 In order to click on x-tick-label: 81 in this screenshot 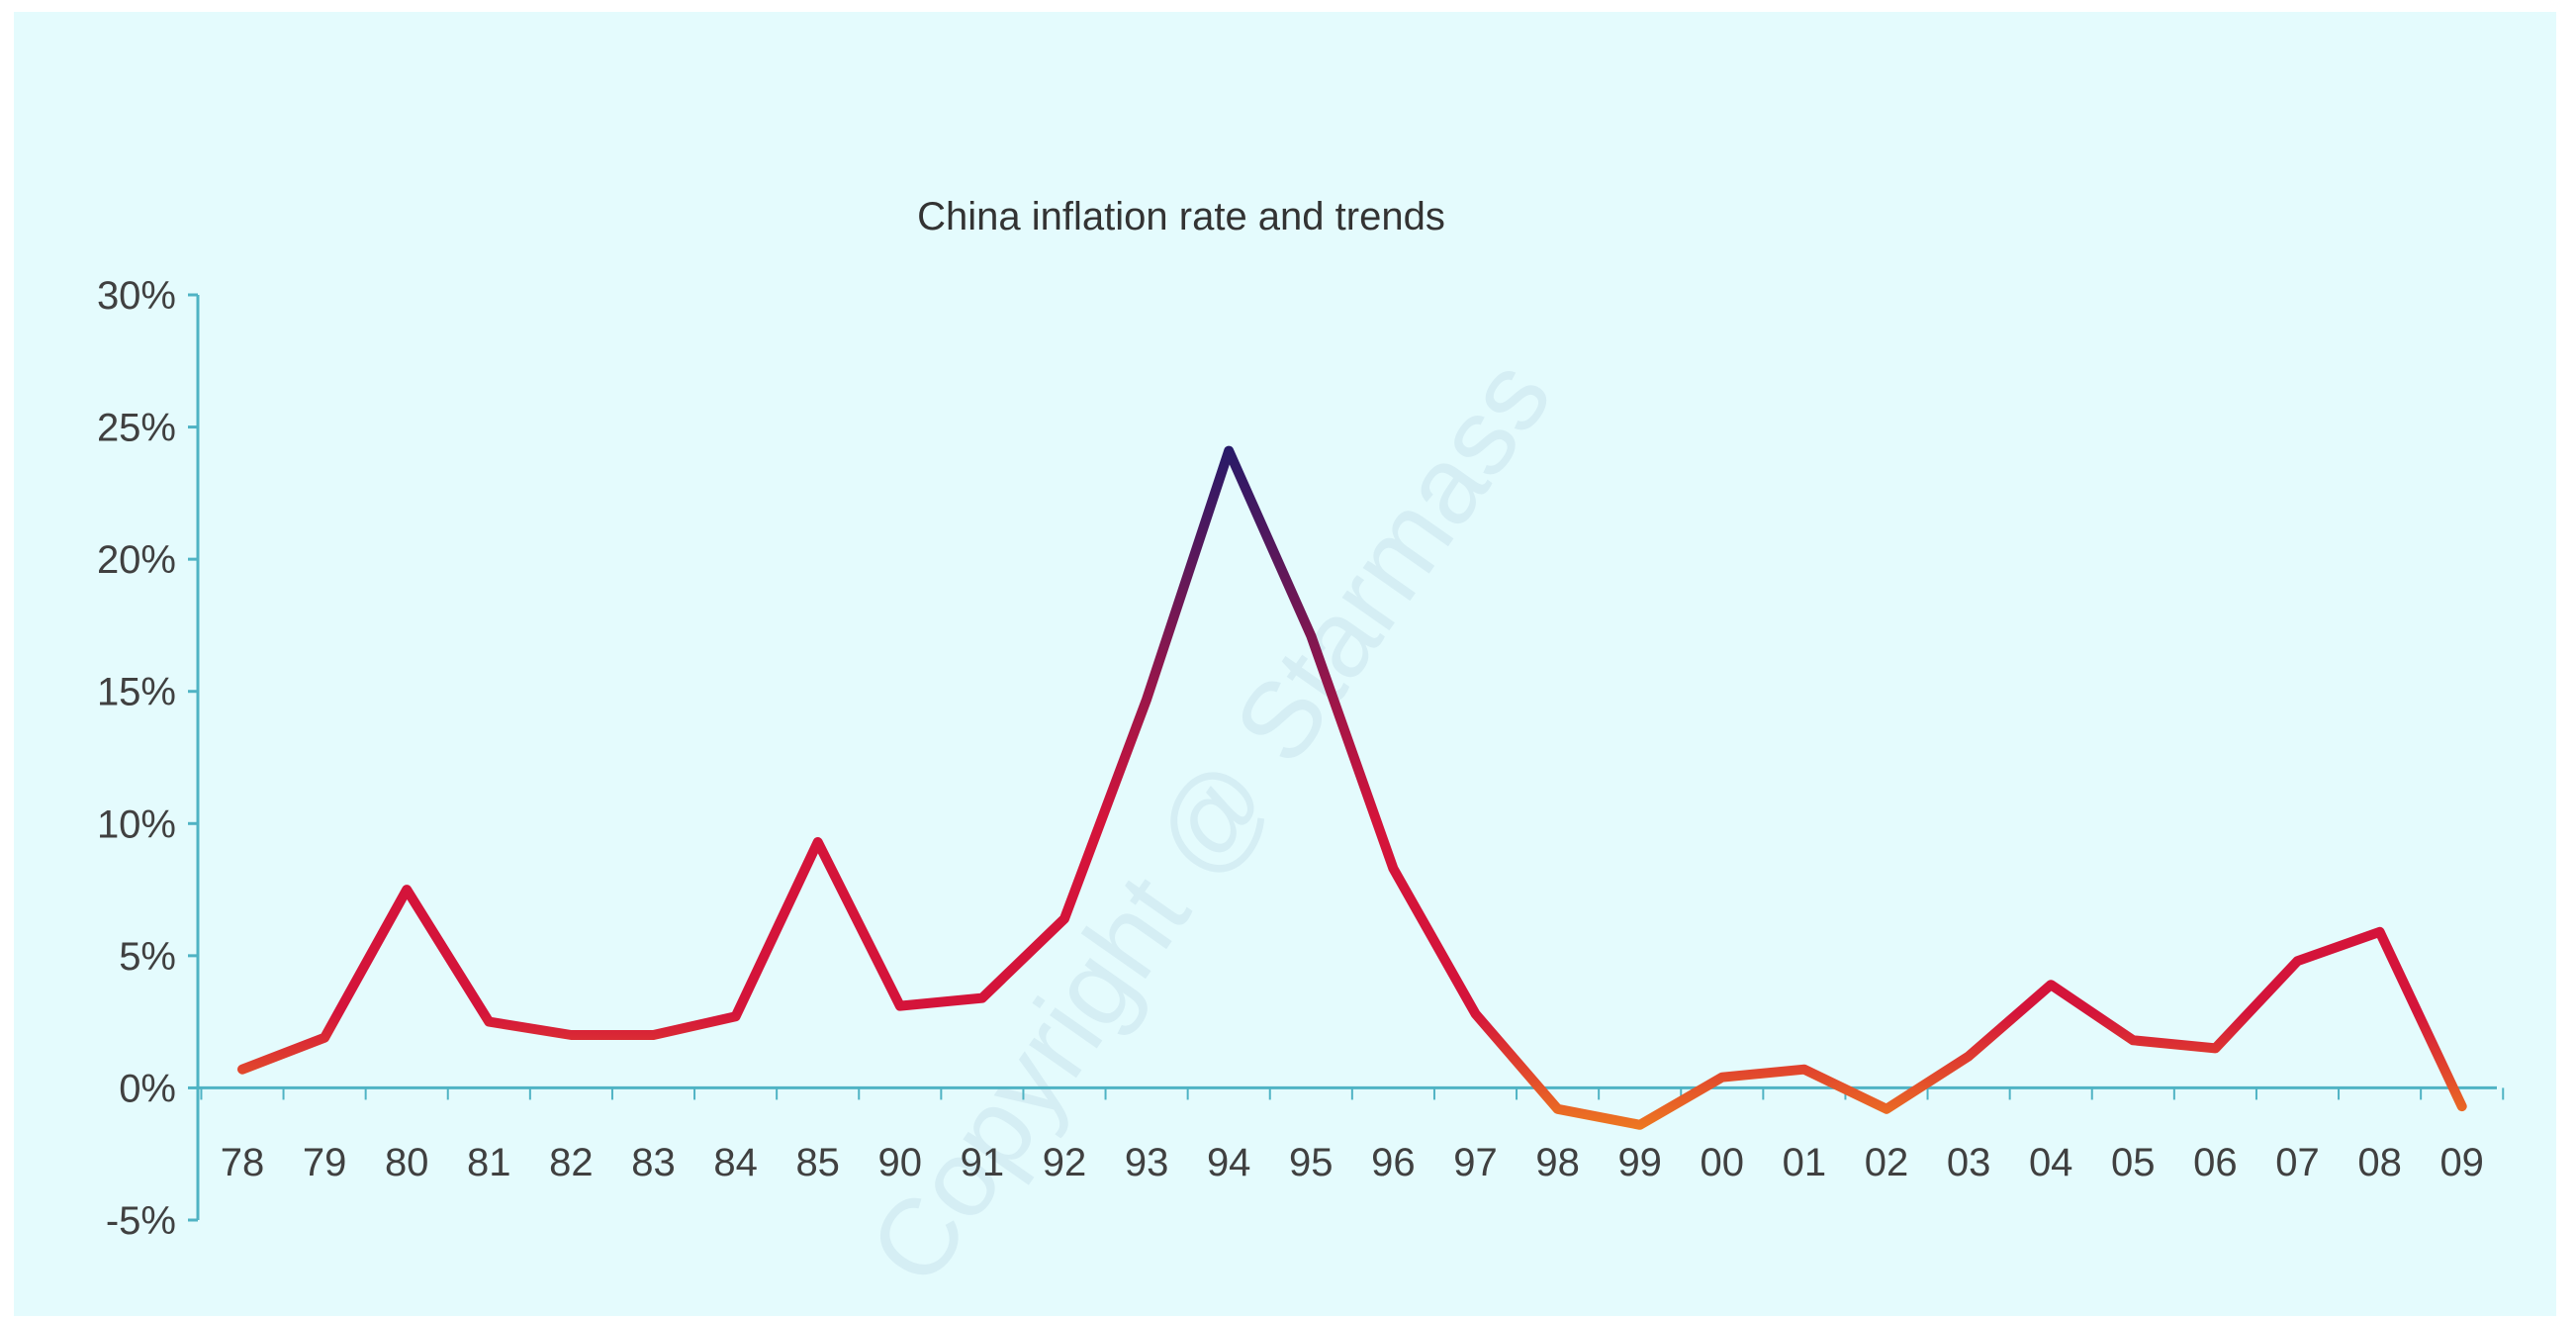, I will do `click(489, 1162)`.